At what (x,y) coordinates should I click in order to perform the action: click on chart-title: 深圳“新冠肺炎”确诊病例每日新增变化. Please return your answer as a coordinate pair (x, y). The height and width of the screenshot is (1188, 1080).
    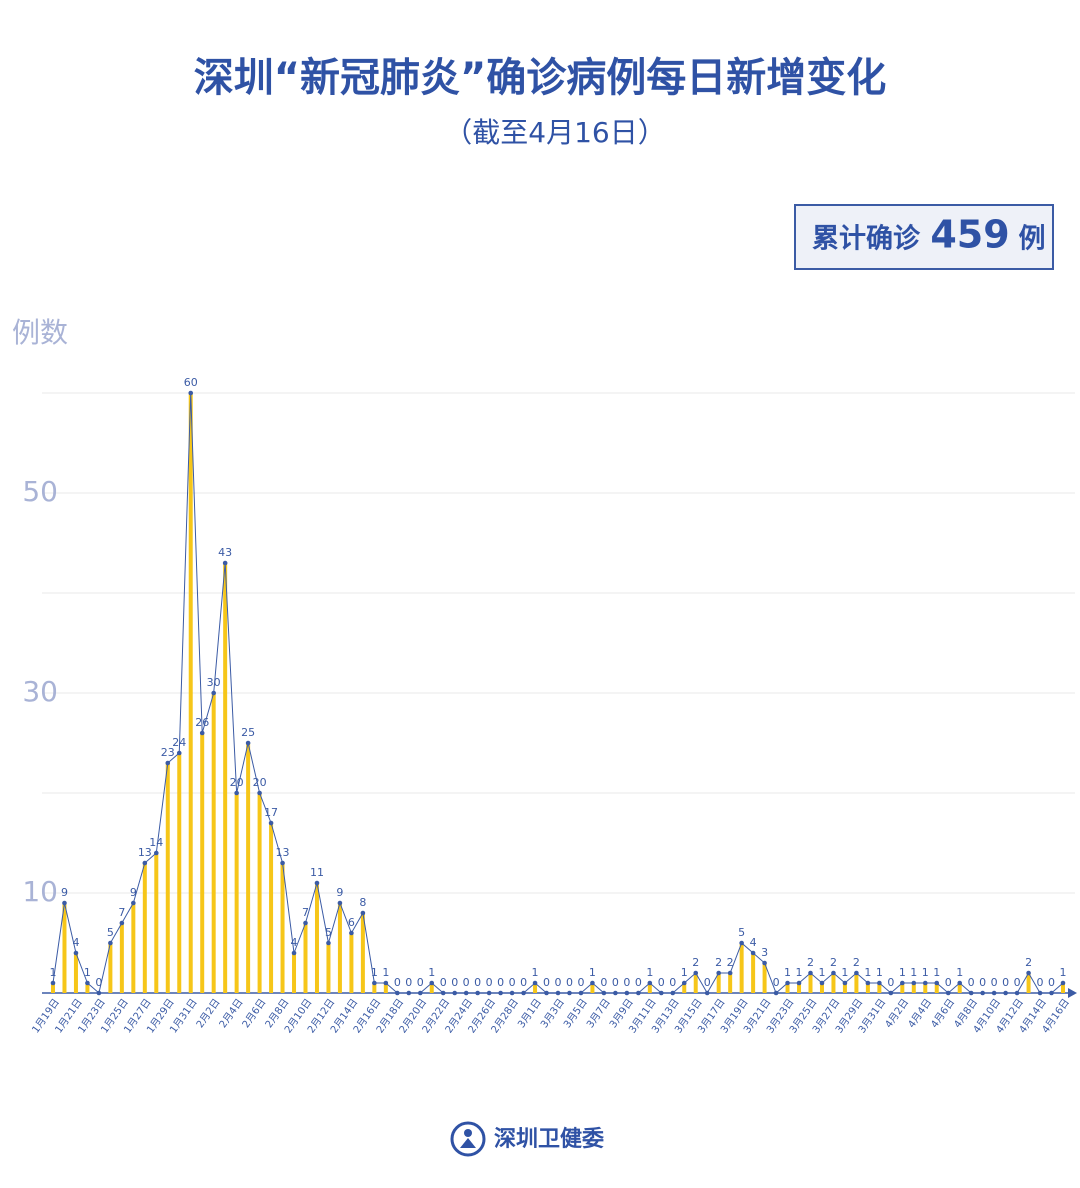
    Looking at the image, I should click on (540, 78).